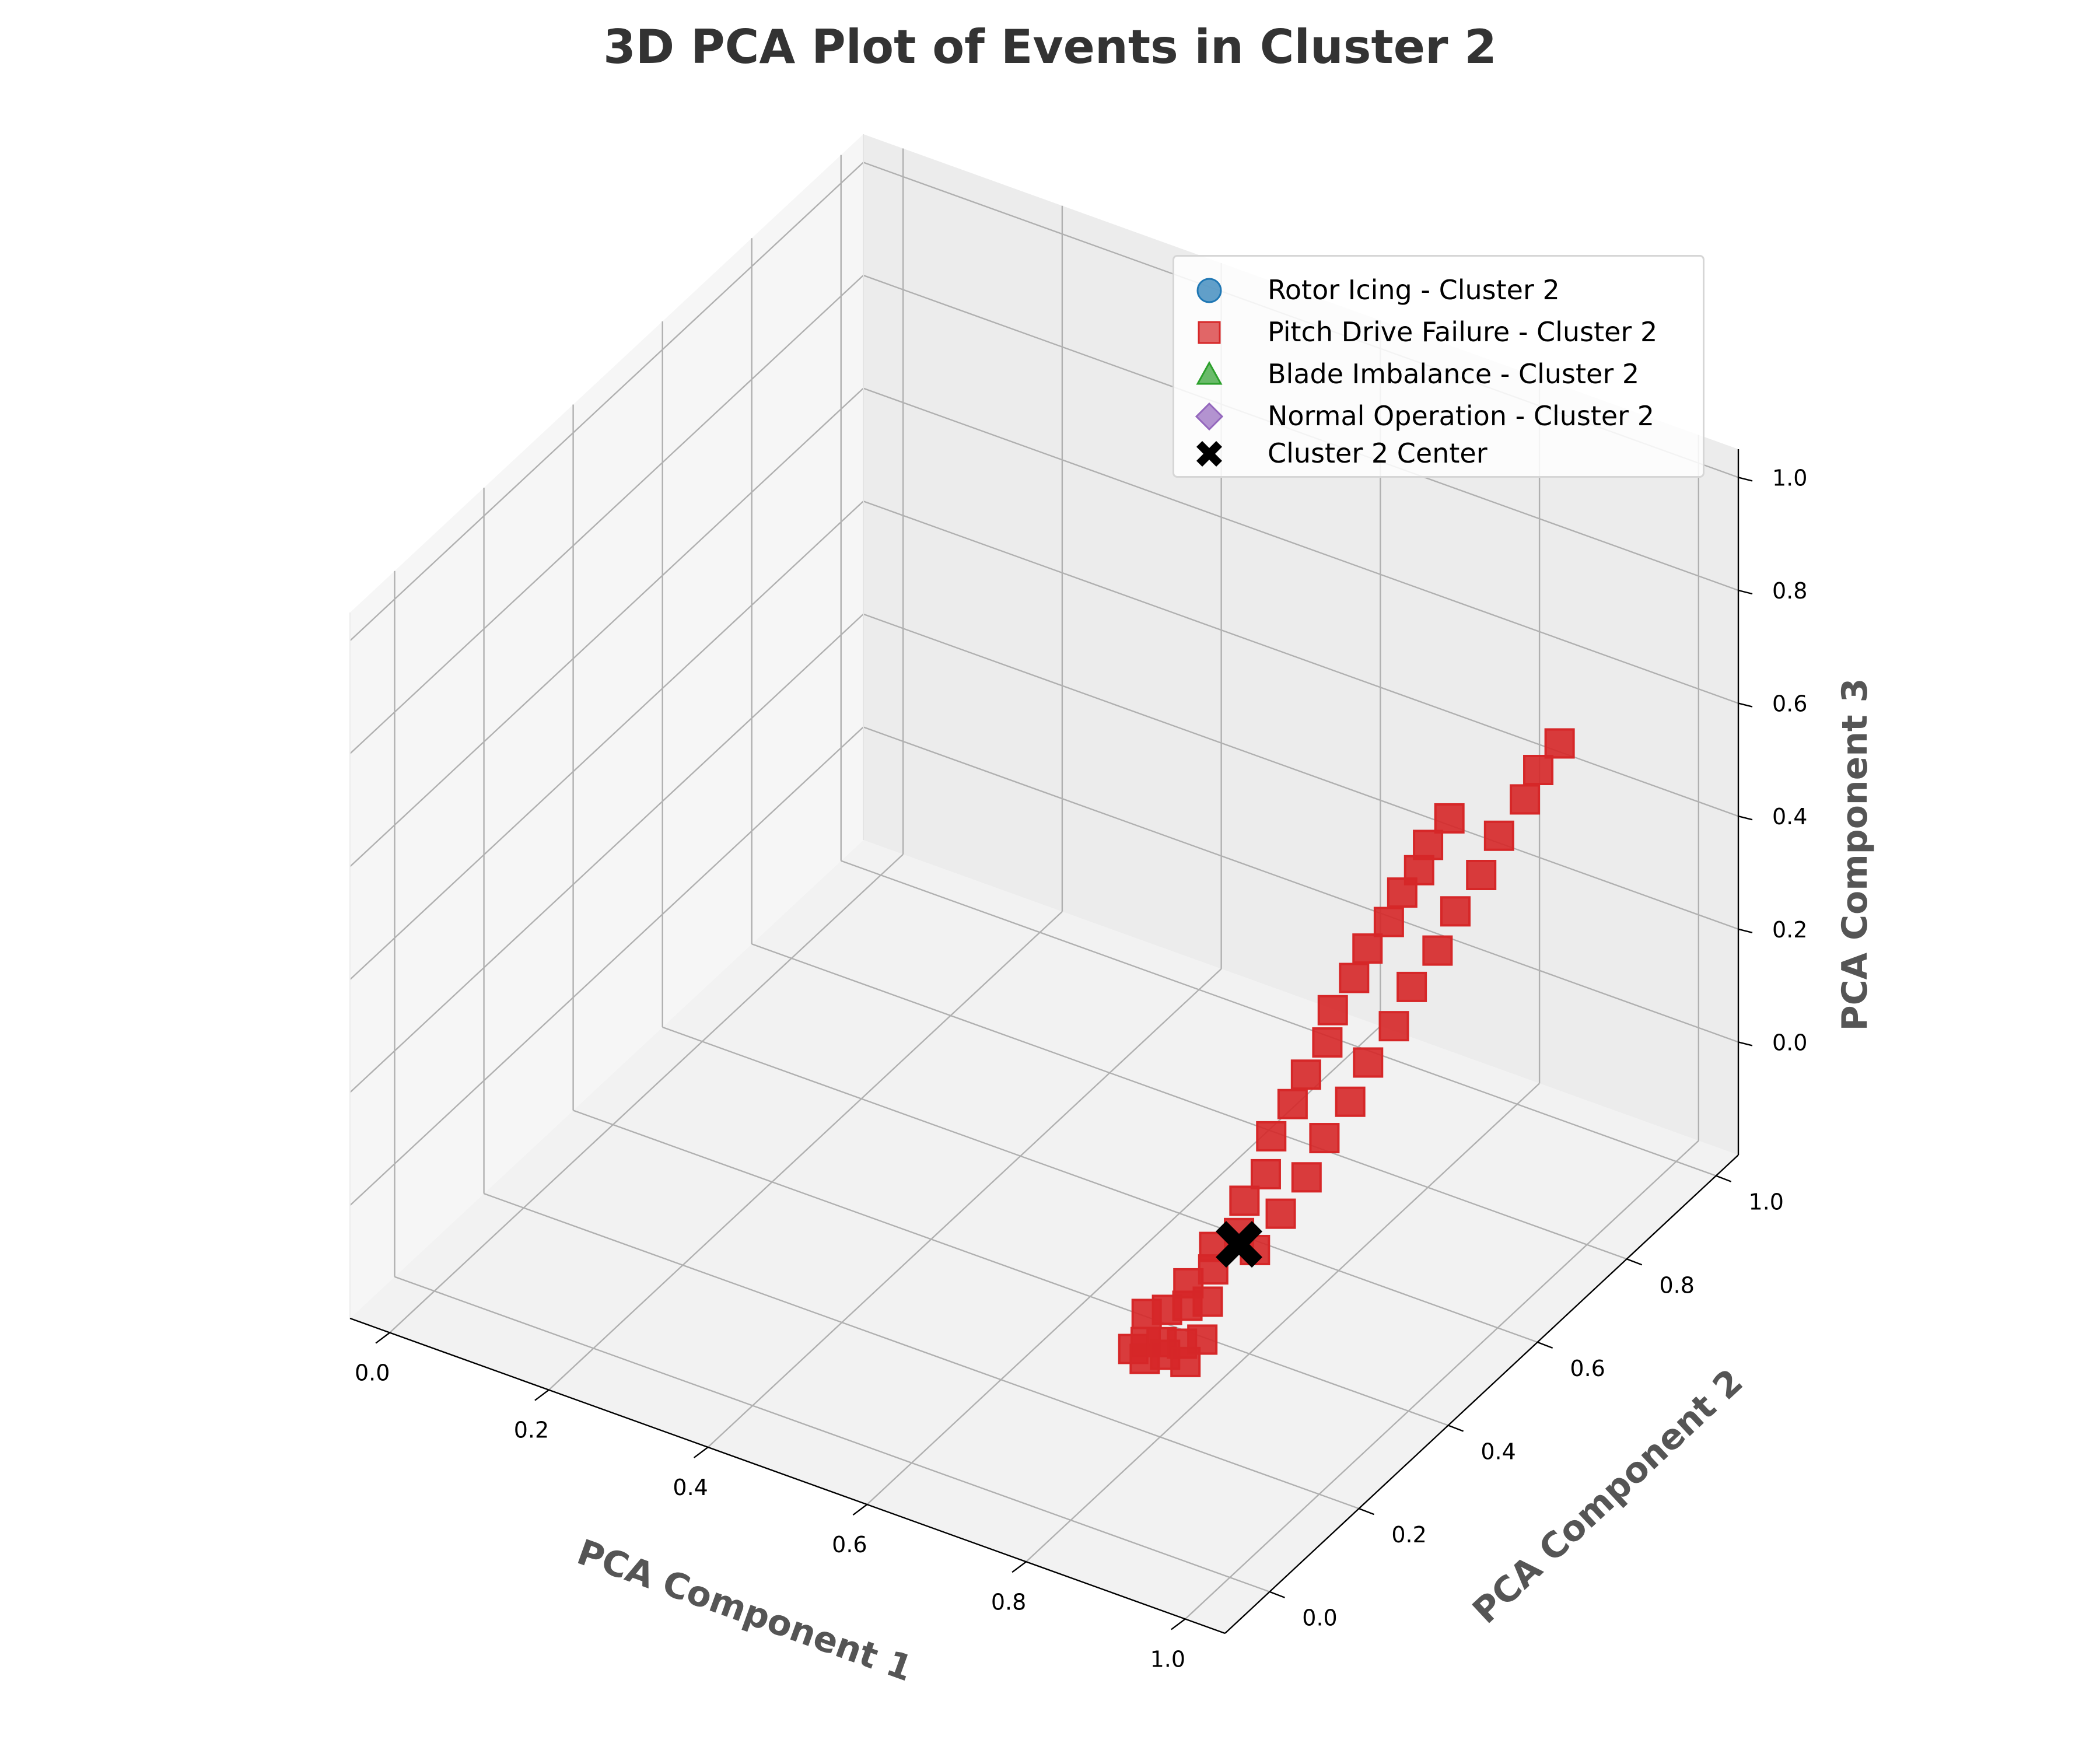  I want to click on legend-item-rotor-icing: Rotor Icing - Cluster 2, so click(1436, 290).